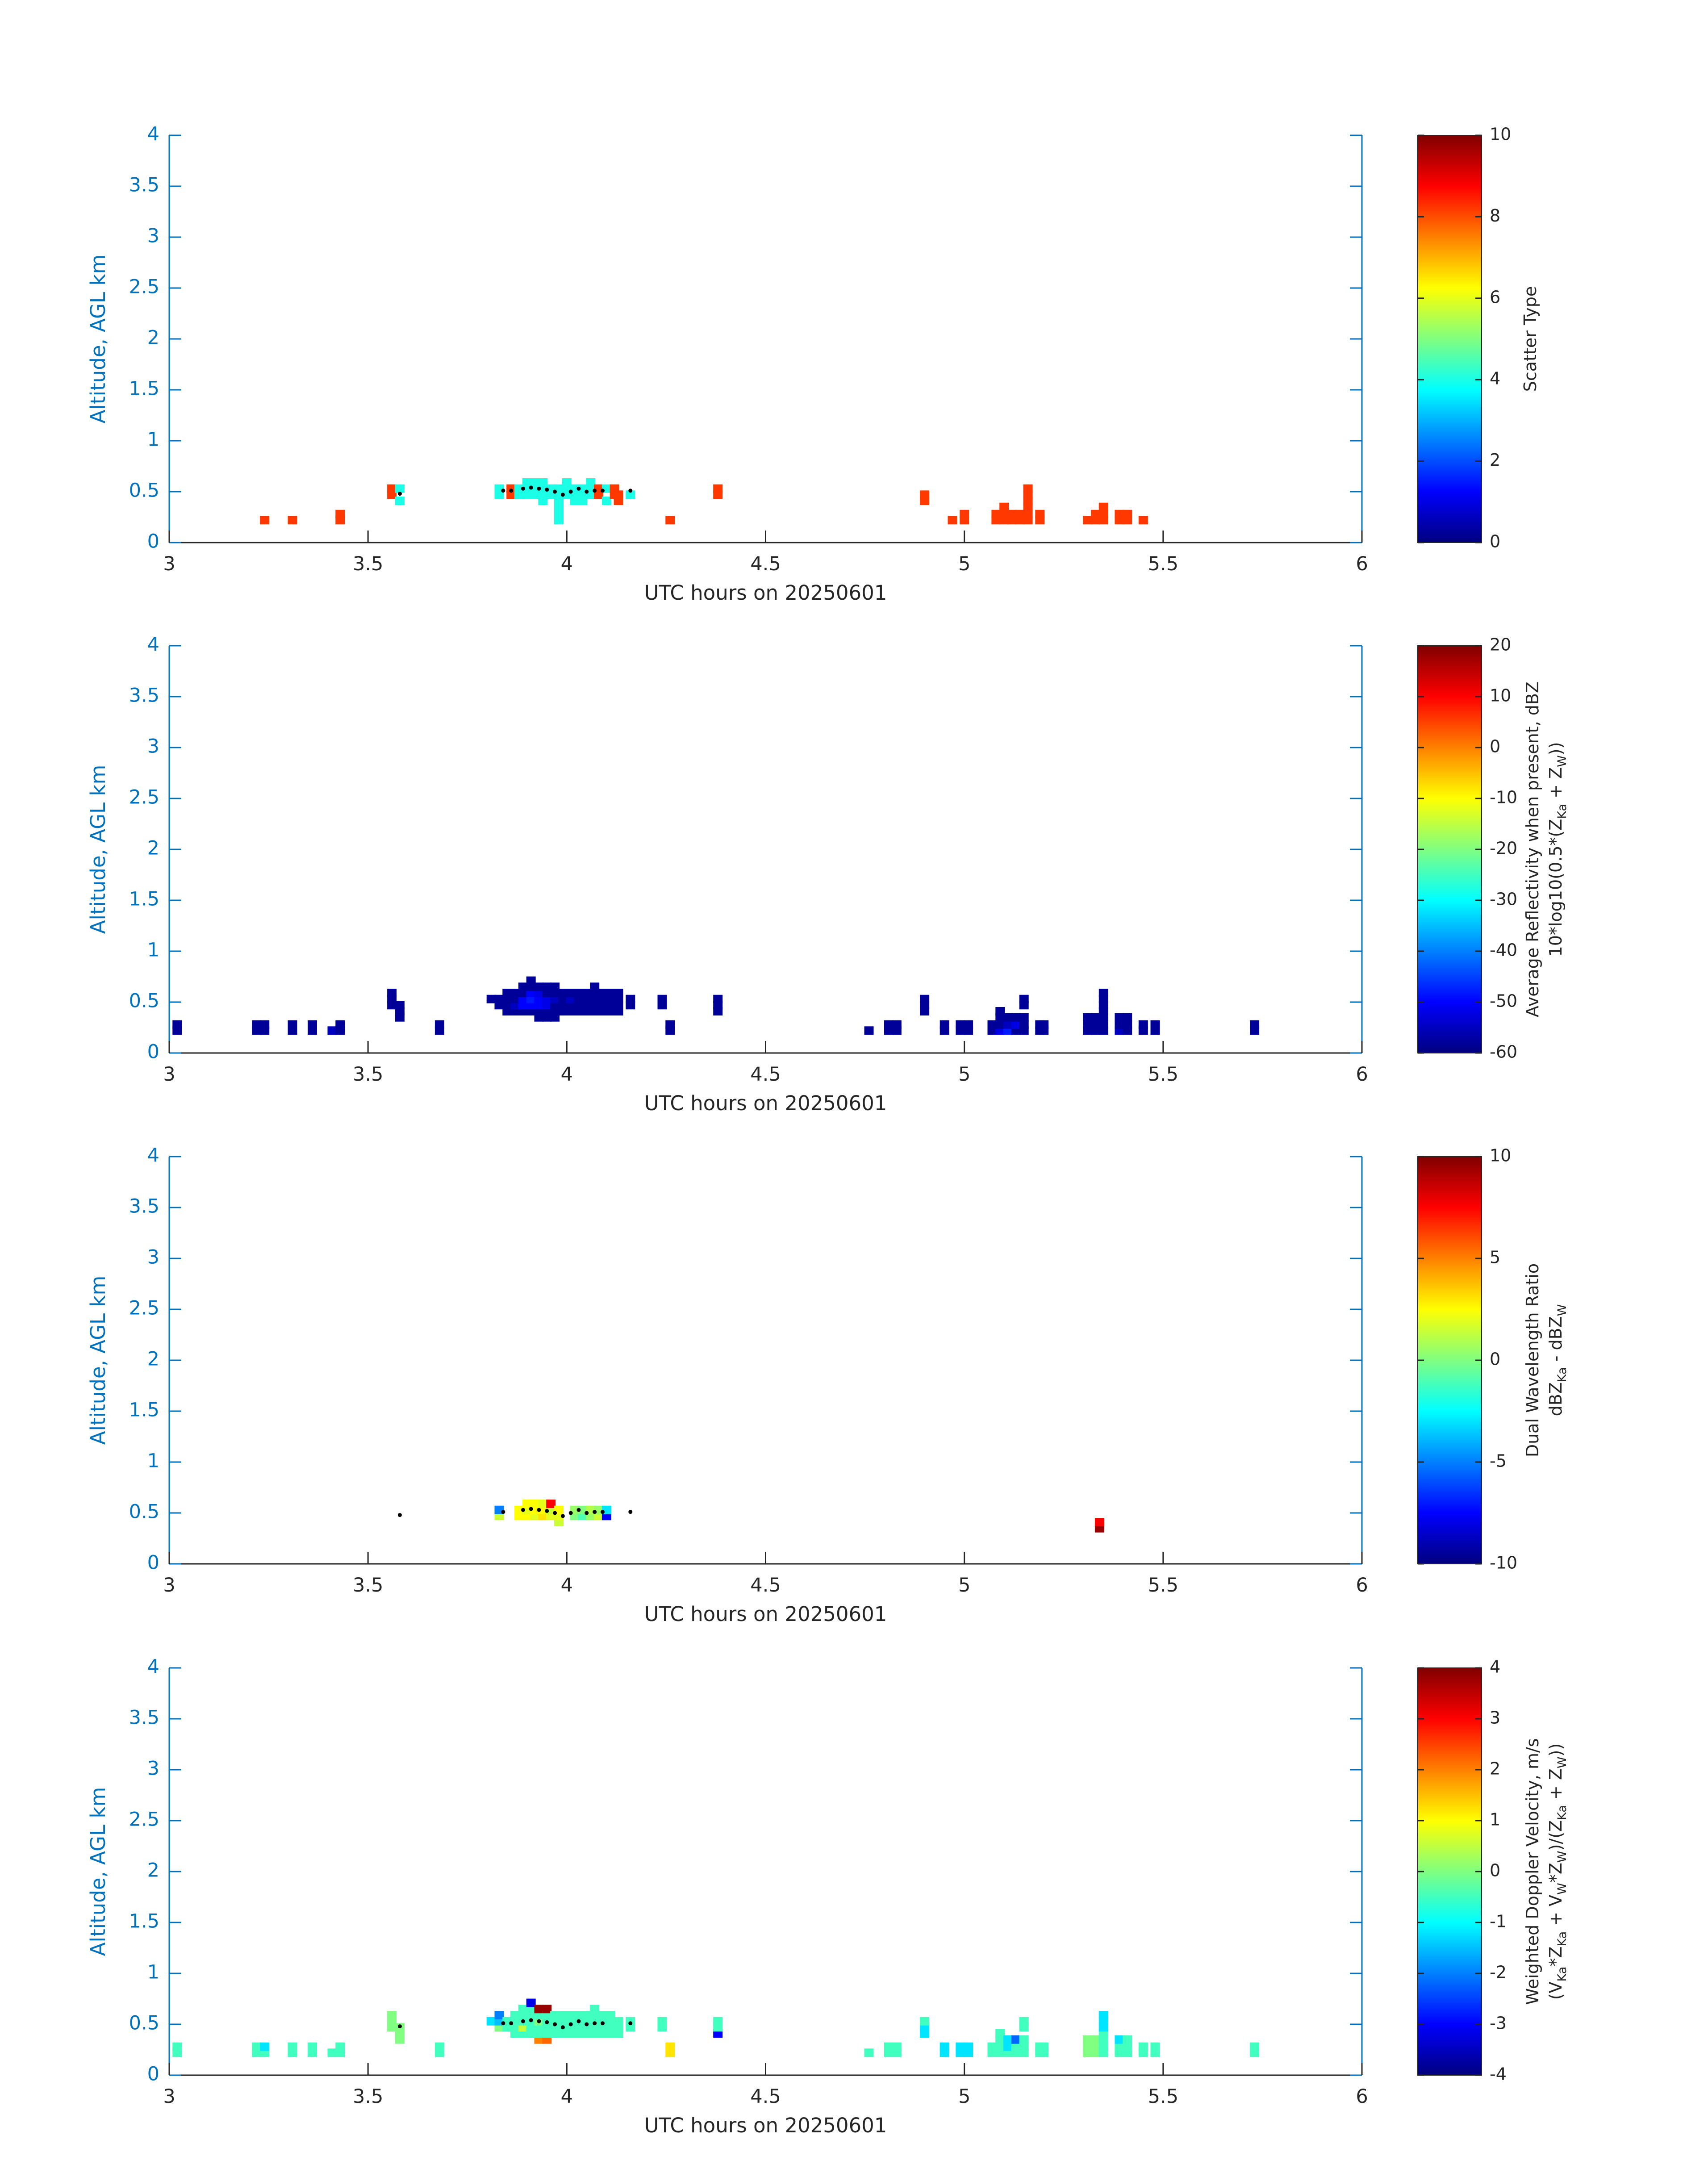  What do you see at coordinates (169, 2096) in the screenshot?
I see `x-tick-label: 3` at bounding box center [169, 2096].